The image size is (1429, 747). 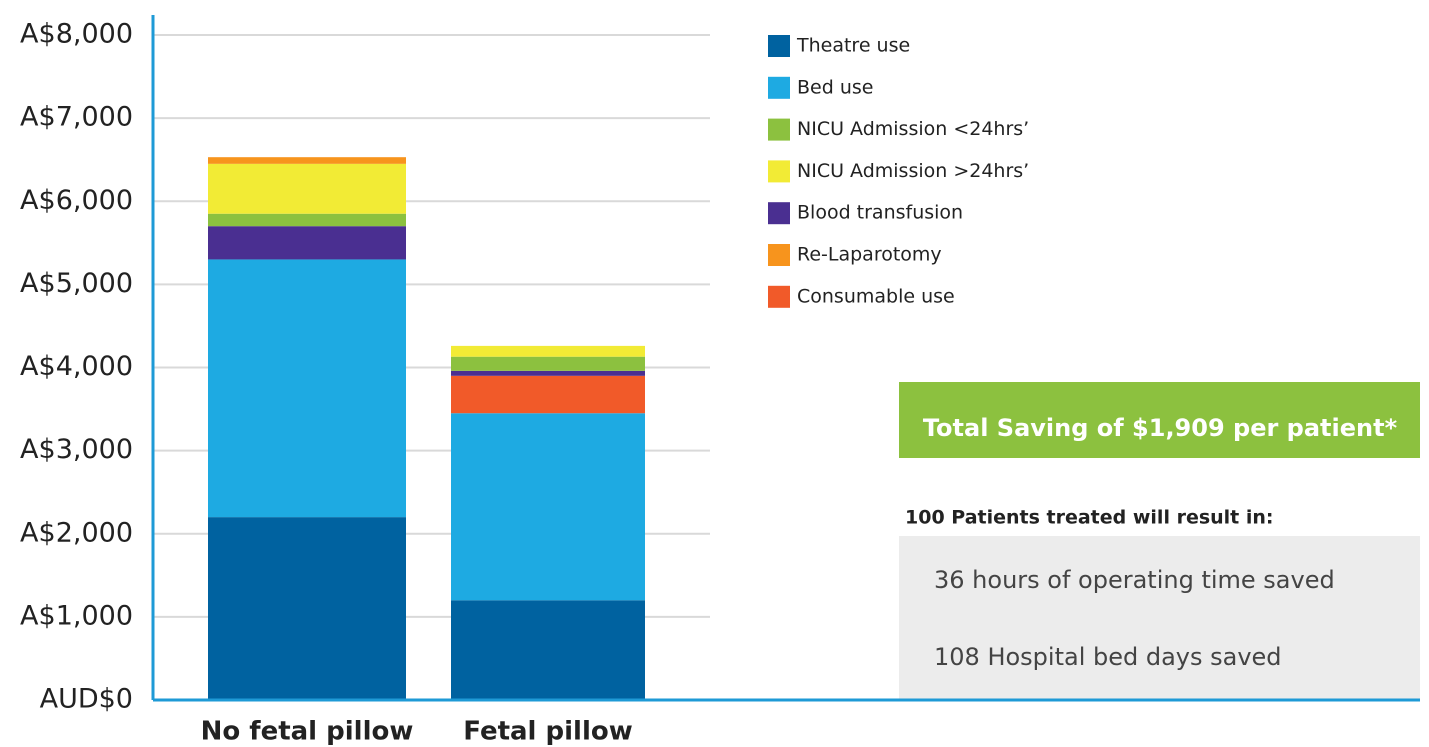 I want to click on y-tick-label: A$4,000, so click(x=76, y=366).